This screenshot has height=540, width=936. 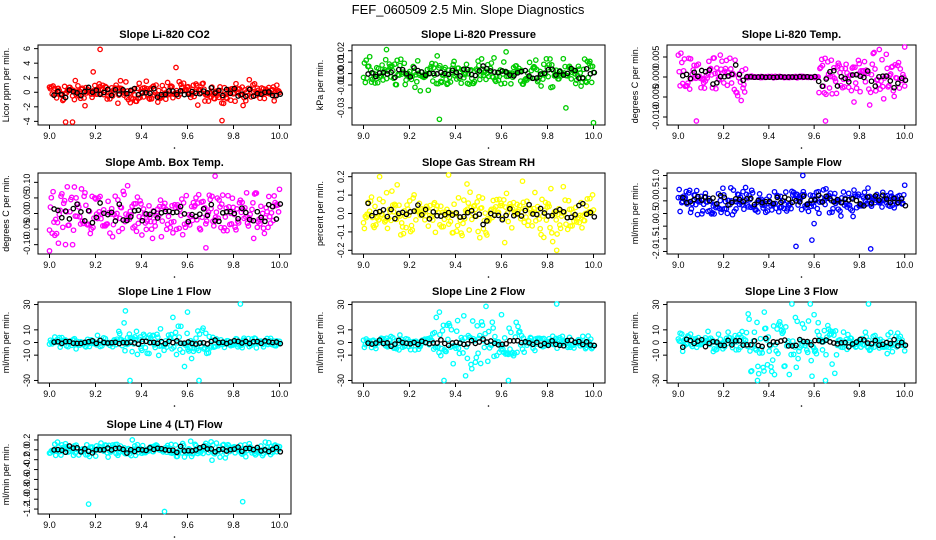 What do you see at coordinates (27, 229) in the screenshot?
I see `y-tick-label: -0.05` at bounding box center [27, 229].